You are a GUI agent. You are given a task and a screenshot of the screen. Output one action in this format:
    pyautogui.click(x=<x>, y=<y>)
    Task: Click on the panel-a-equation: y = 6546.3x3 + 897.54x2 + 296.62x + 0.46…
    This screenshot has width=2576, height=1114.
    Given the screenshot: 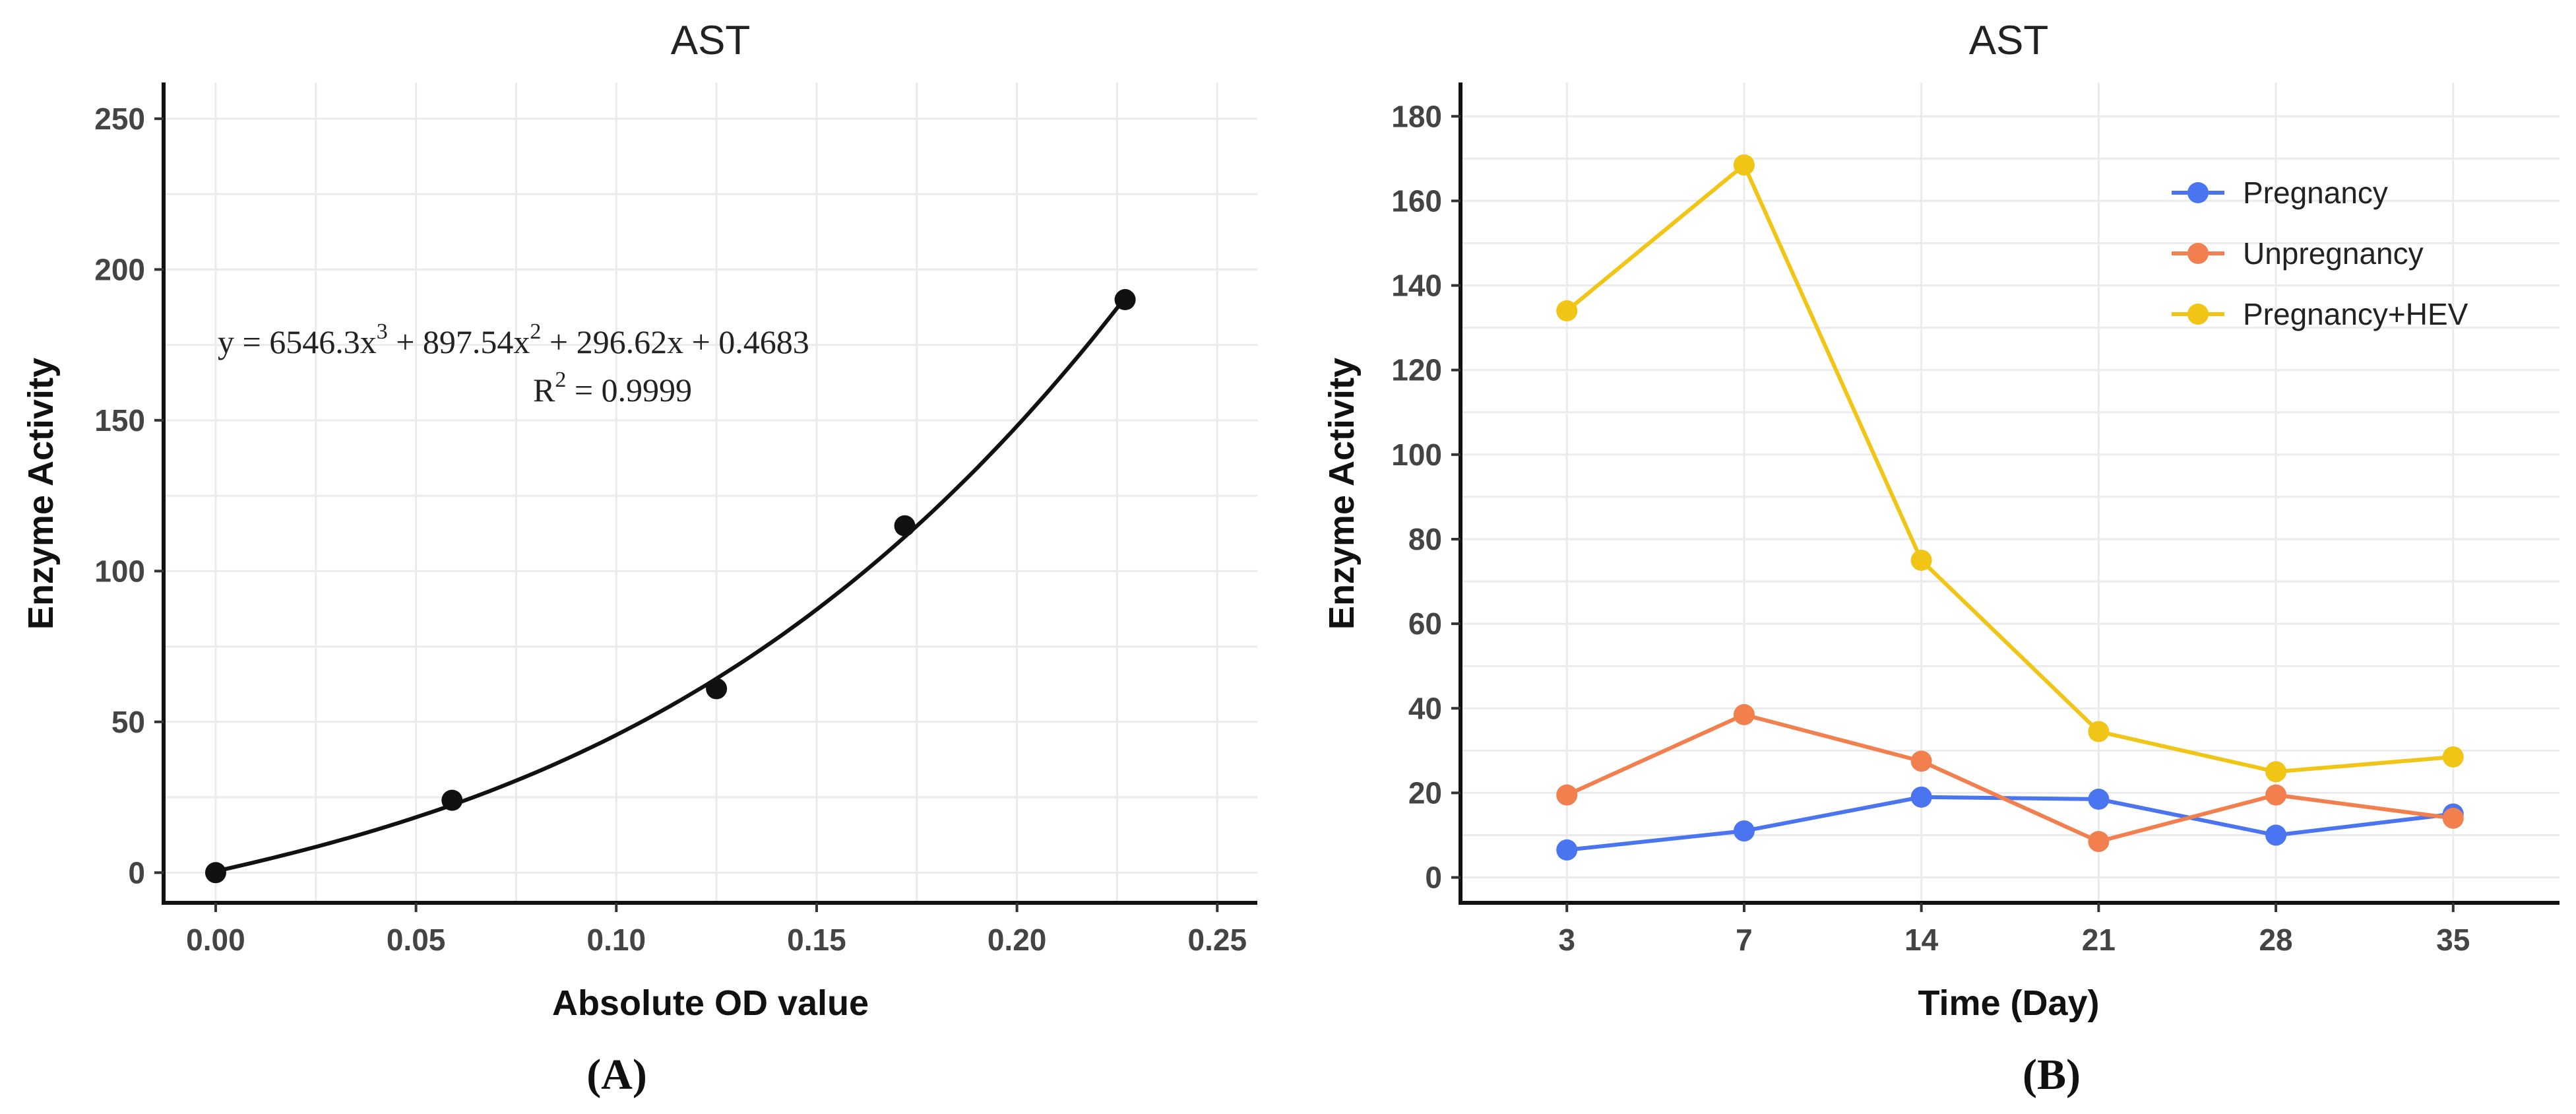 What is the action you would take?
    pyautogui.click(x=513, y=339)
    